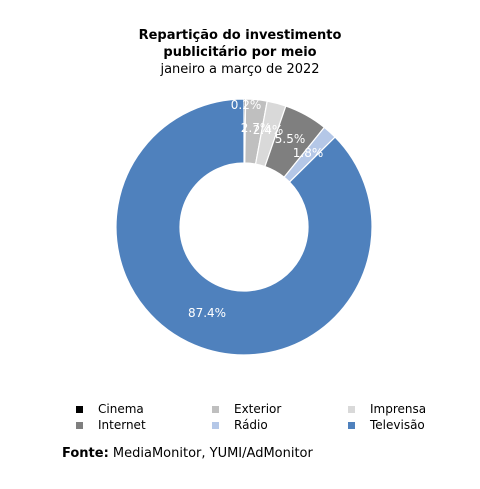 This screenshot has width=480, height=489. Describe the element at coordinates (79, 425) in the screenshot. I see `legend-swatch-internet` at that location.